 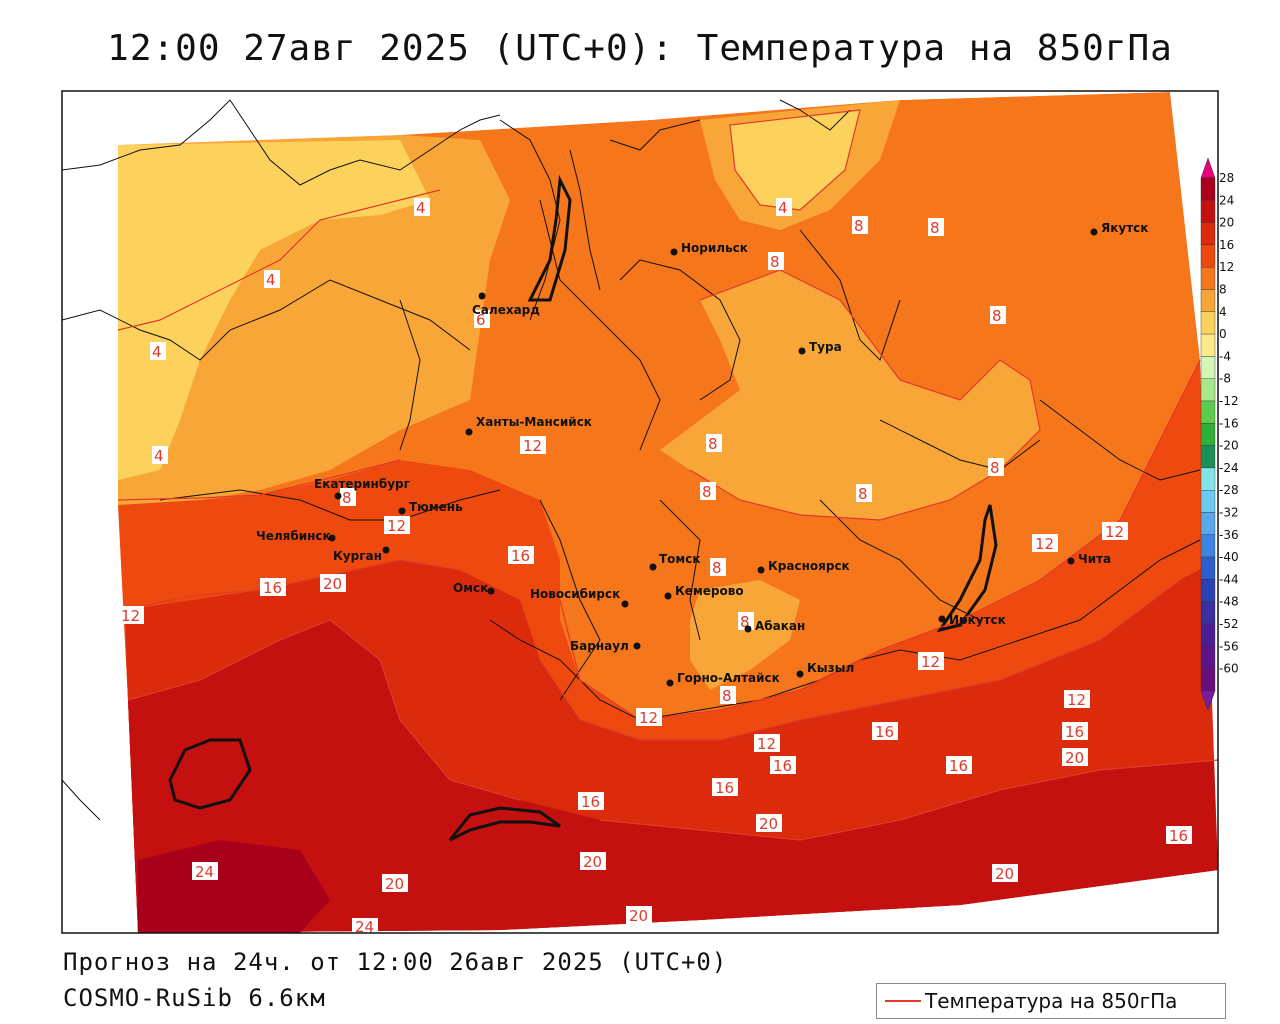 What do you see at coordinates (1229, 646) in the screenshot?
I see `colorbar-tick-label: -56` at bounding box center [1229, 646].